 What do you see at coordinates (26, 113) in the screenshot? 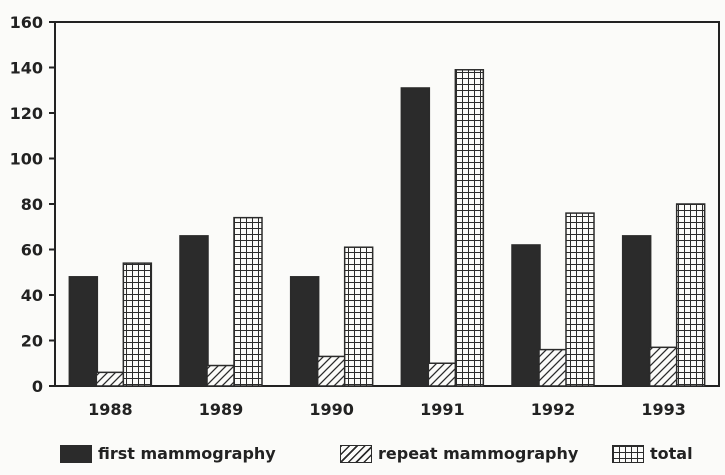
I see `y-tick-label: 120` at bounding box center [26, 113].